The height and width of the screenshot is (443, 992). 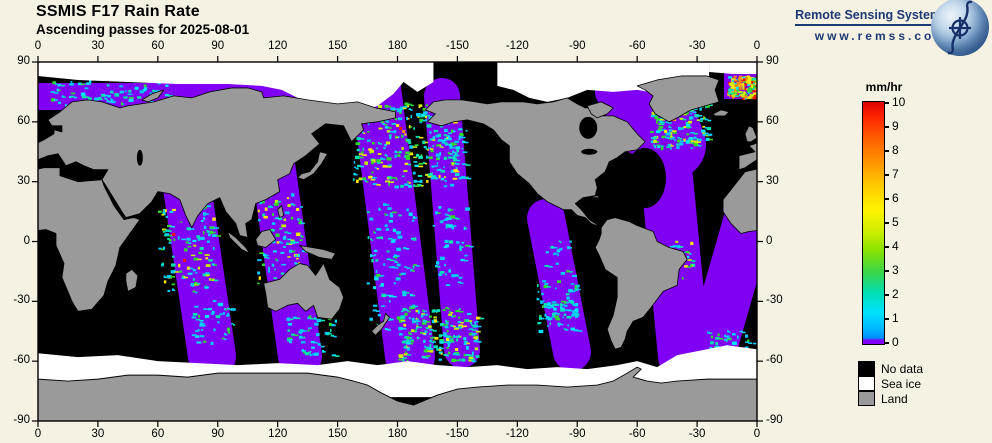 I want to click on lon-tick-top: 150, so click(x=337, y=46).